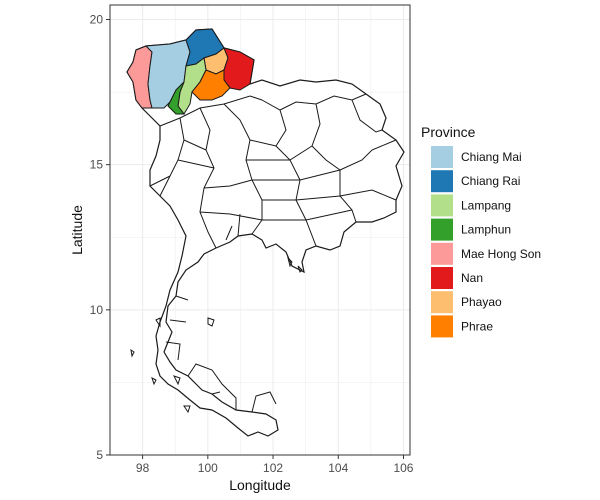  Describe the element at coordinates (477, 326) in the screenshot. I see `legend-label: Phrae` at that location.